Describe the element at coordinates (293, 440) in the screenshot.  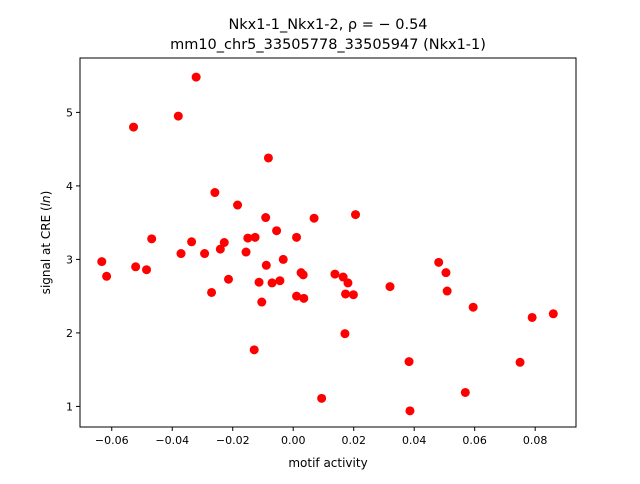
I see `x-tick-label: 0.00` at that location.